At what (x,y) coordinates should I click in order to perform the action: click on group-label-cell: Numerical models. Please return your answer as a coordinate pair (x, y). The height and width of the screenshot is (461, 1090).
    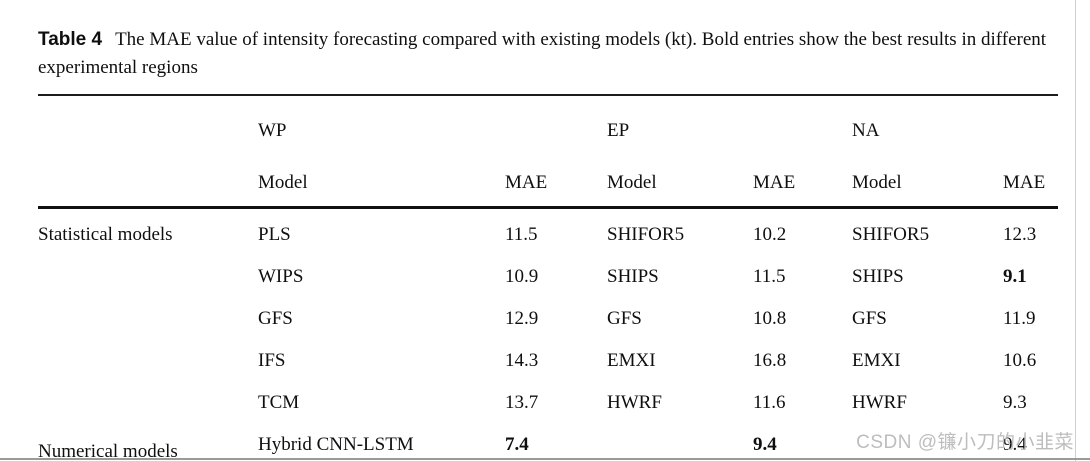
    Looking at the image, I should click on (108, 450).